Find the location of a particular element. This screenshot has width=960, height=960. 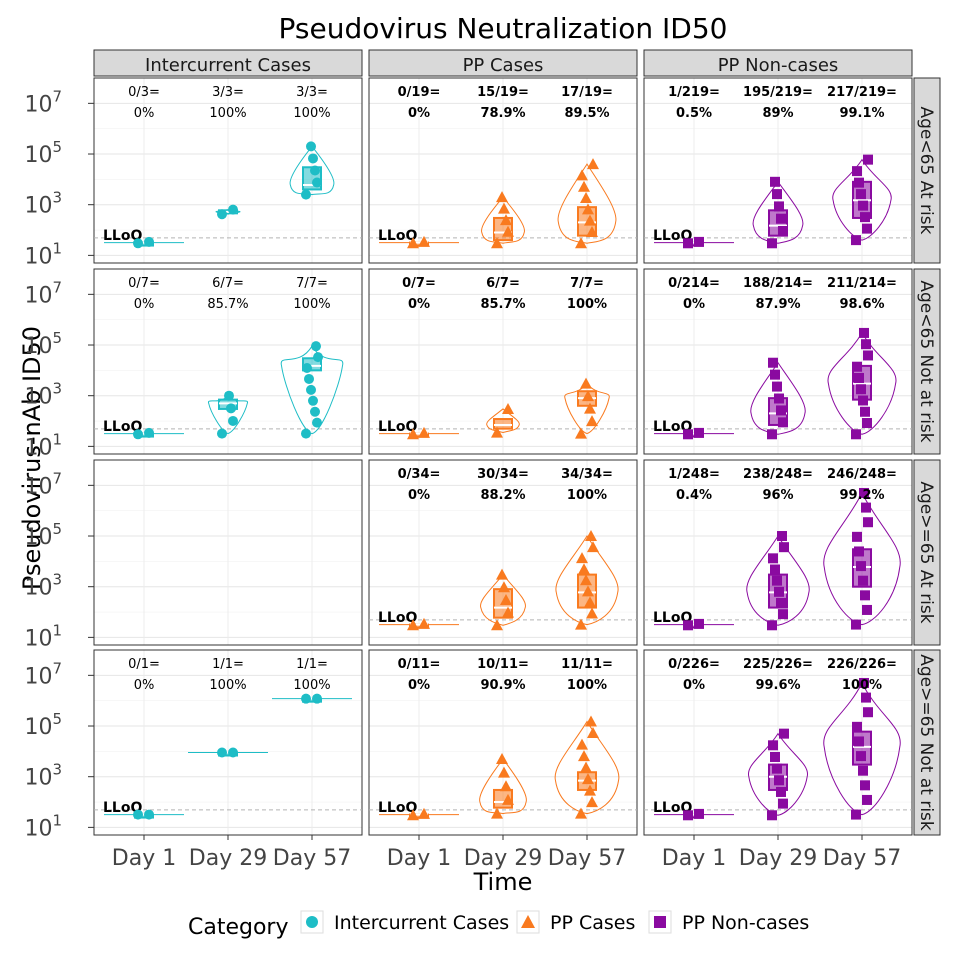

response-percent: 87.9% is located at coordinates (777, 304).